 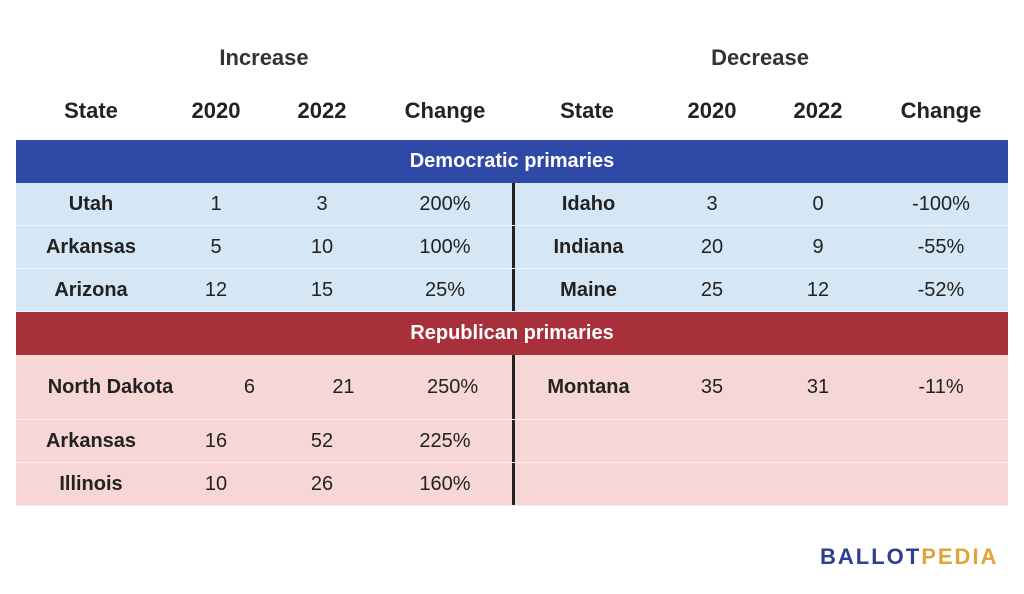 I want to click on logo-part-ballot: BALLOT, so click(x=871, y=556).